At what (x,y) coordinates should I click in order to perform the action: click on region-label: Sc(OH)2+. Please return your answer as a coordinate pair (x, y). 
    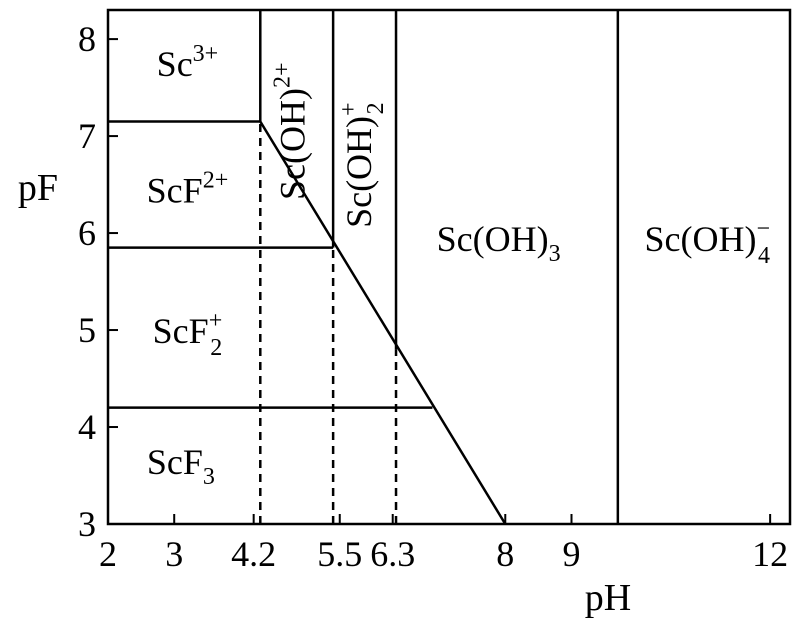
    Looking at the image, I should click on (291, 131).